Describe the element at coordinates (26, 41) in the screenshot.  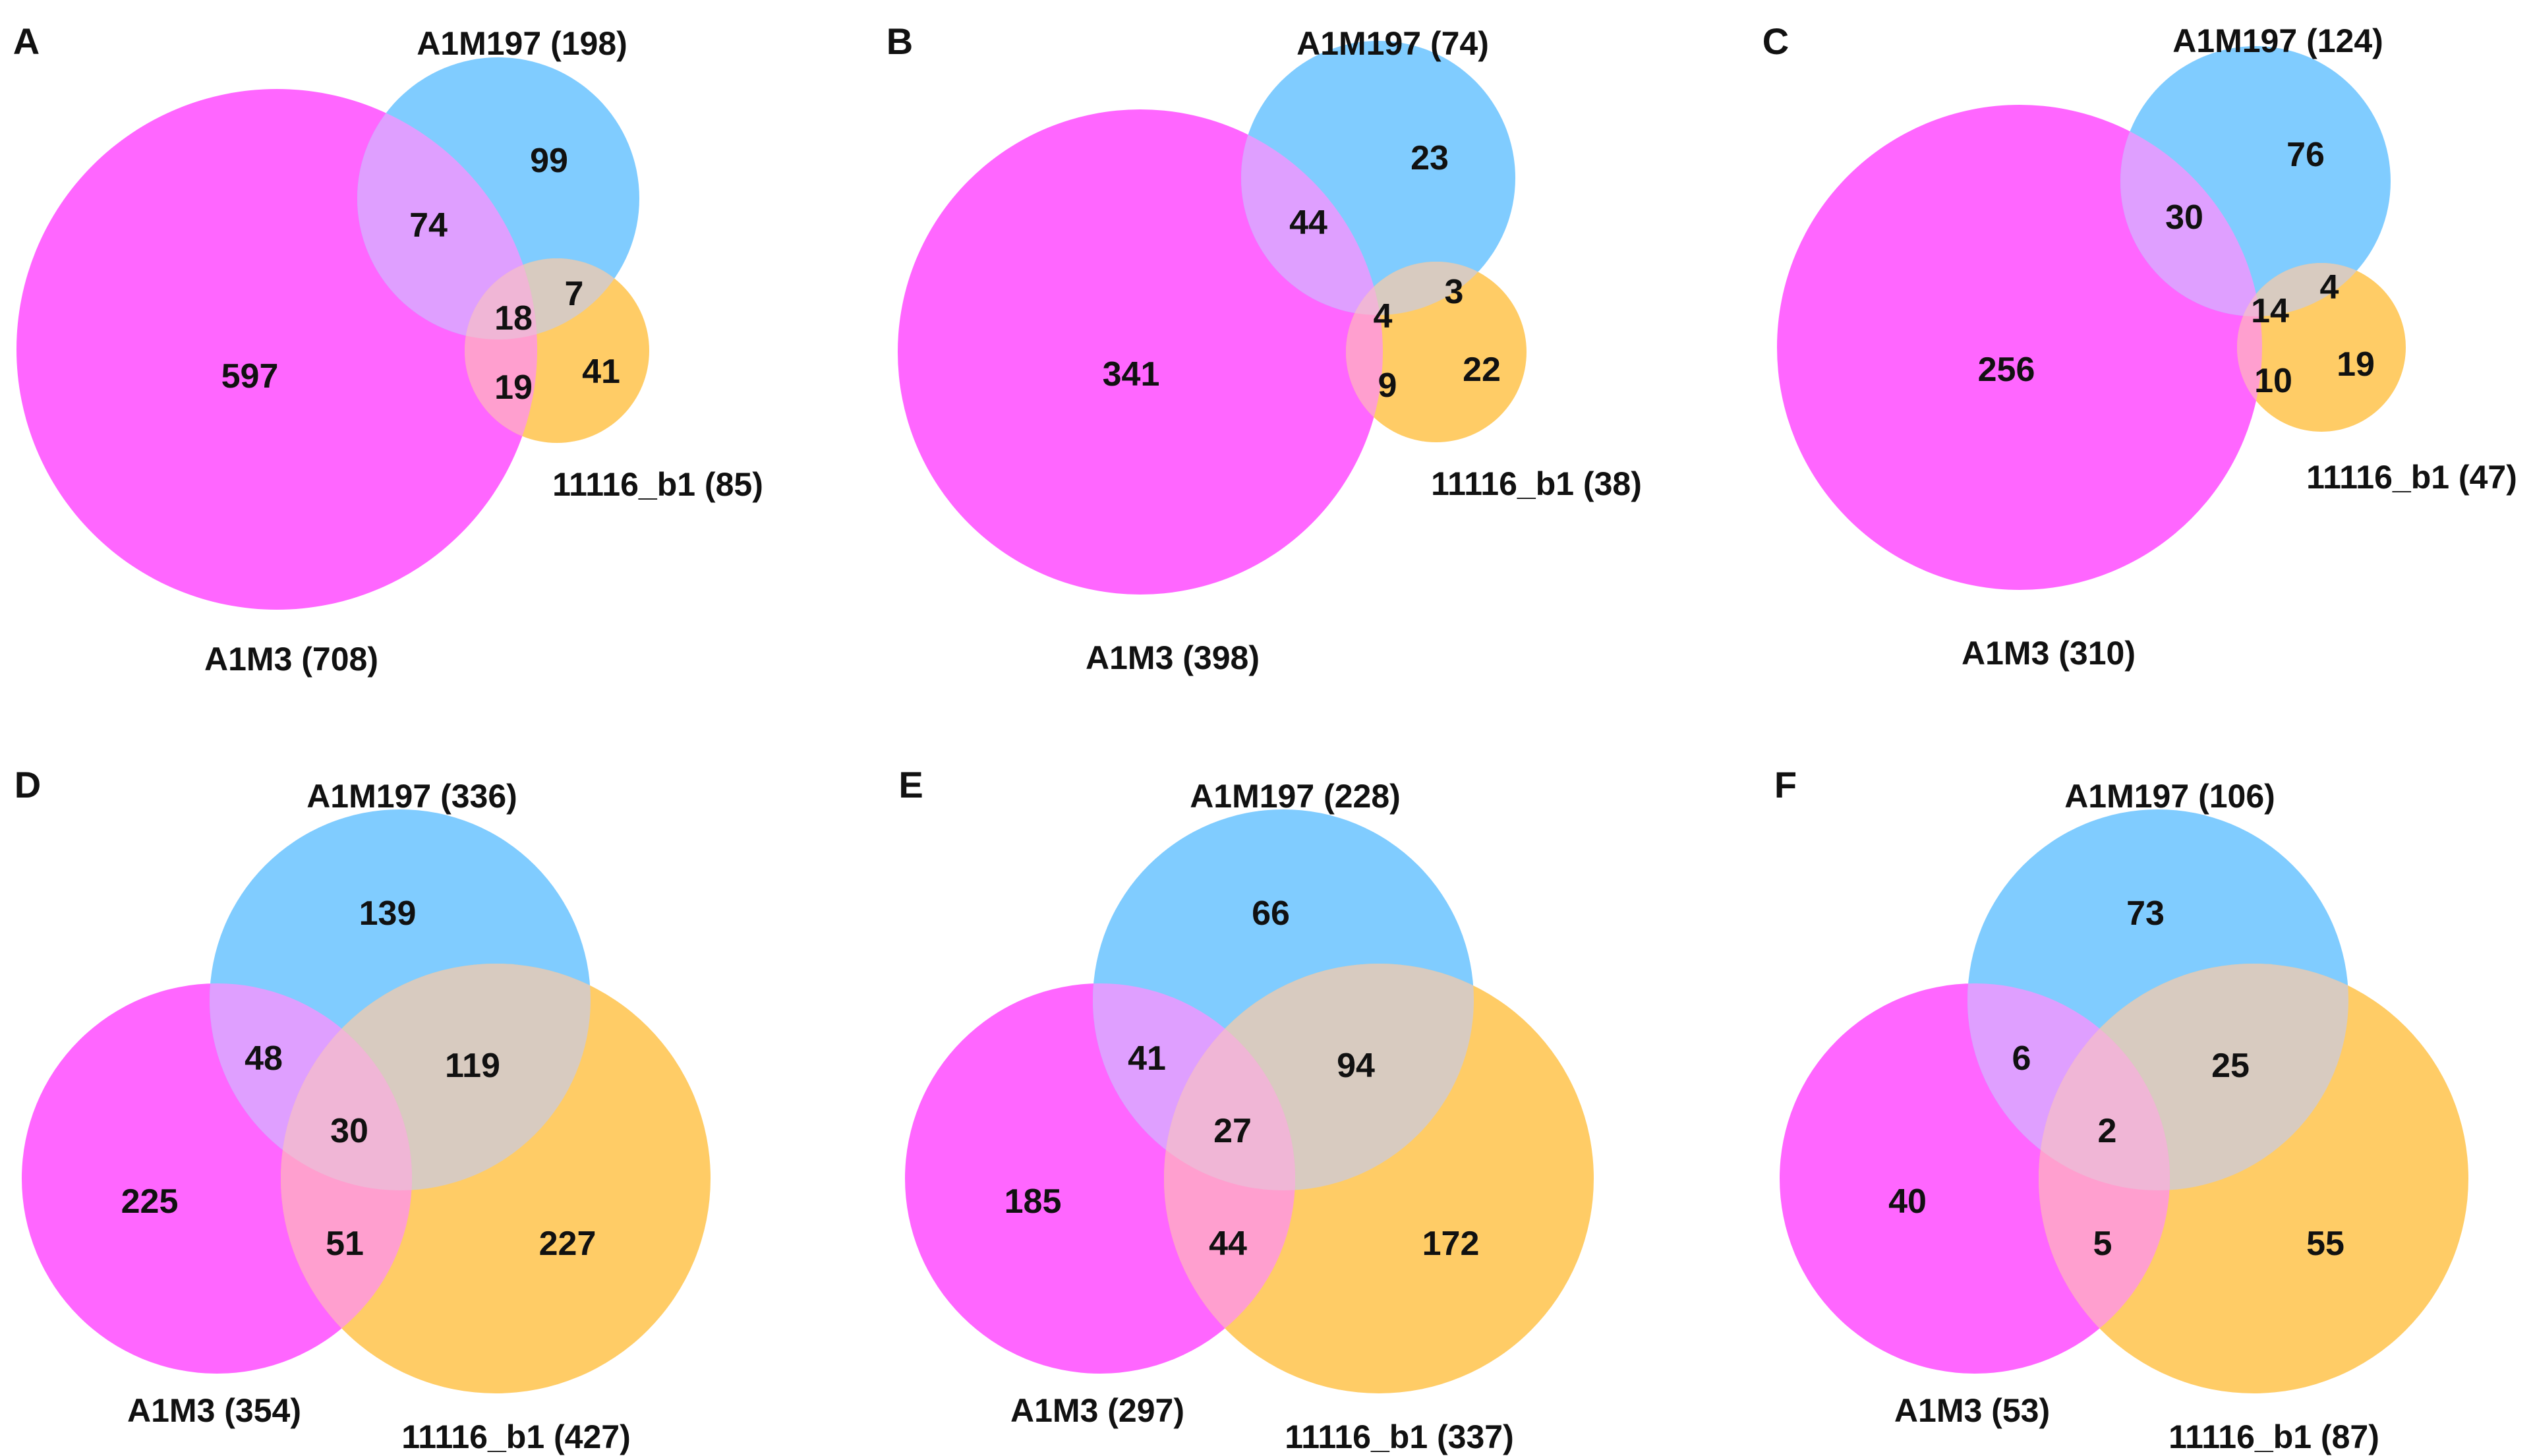
I see `panel-letter: A` at that location.